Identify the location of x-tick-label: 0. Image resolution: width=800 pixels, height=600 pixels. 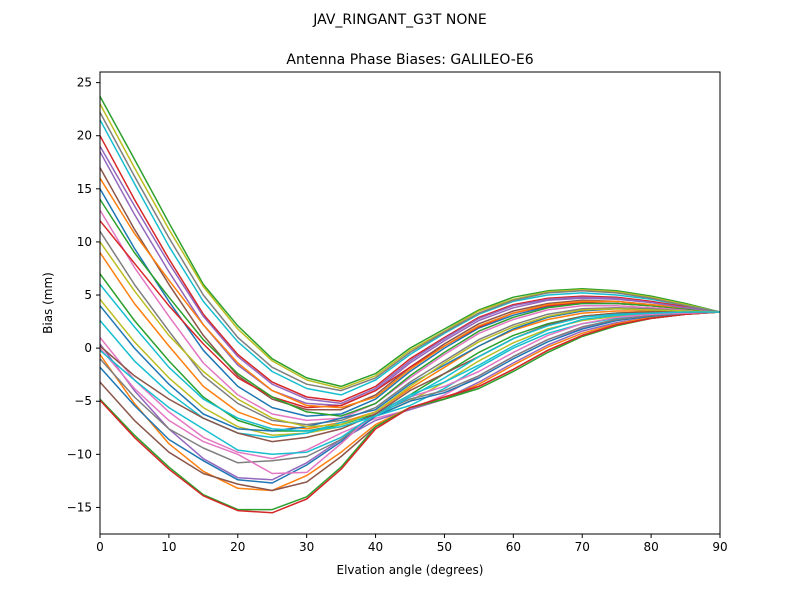
(100, 547).